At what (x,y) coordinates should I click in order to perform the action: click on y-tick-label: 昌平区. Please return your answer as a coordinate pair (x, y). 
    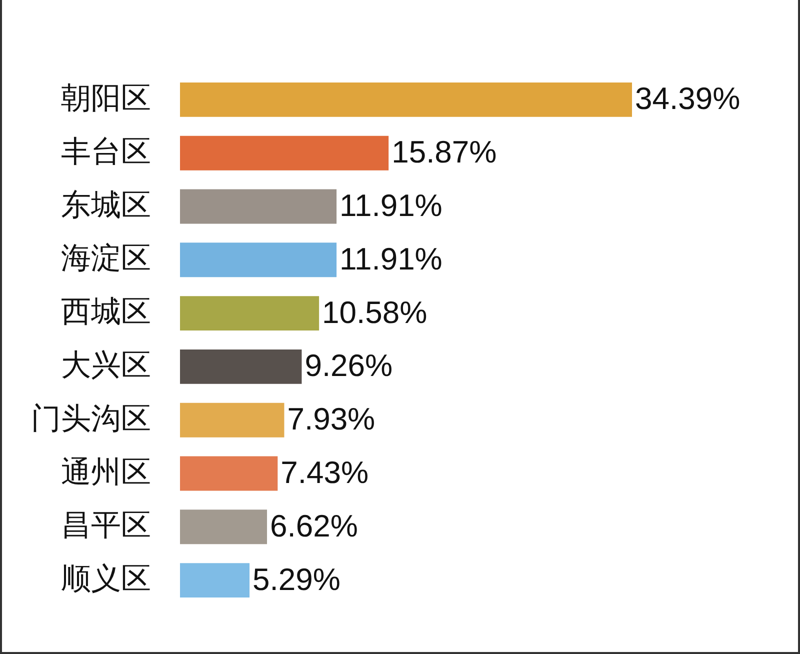
    Looking at the image, I should click on (106, 525).